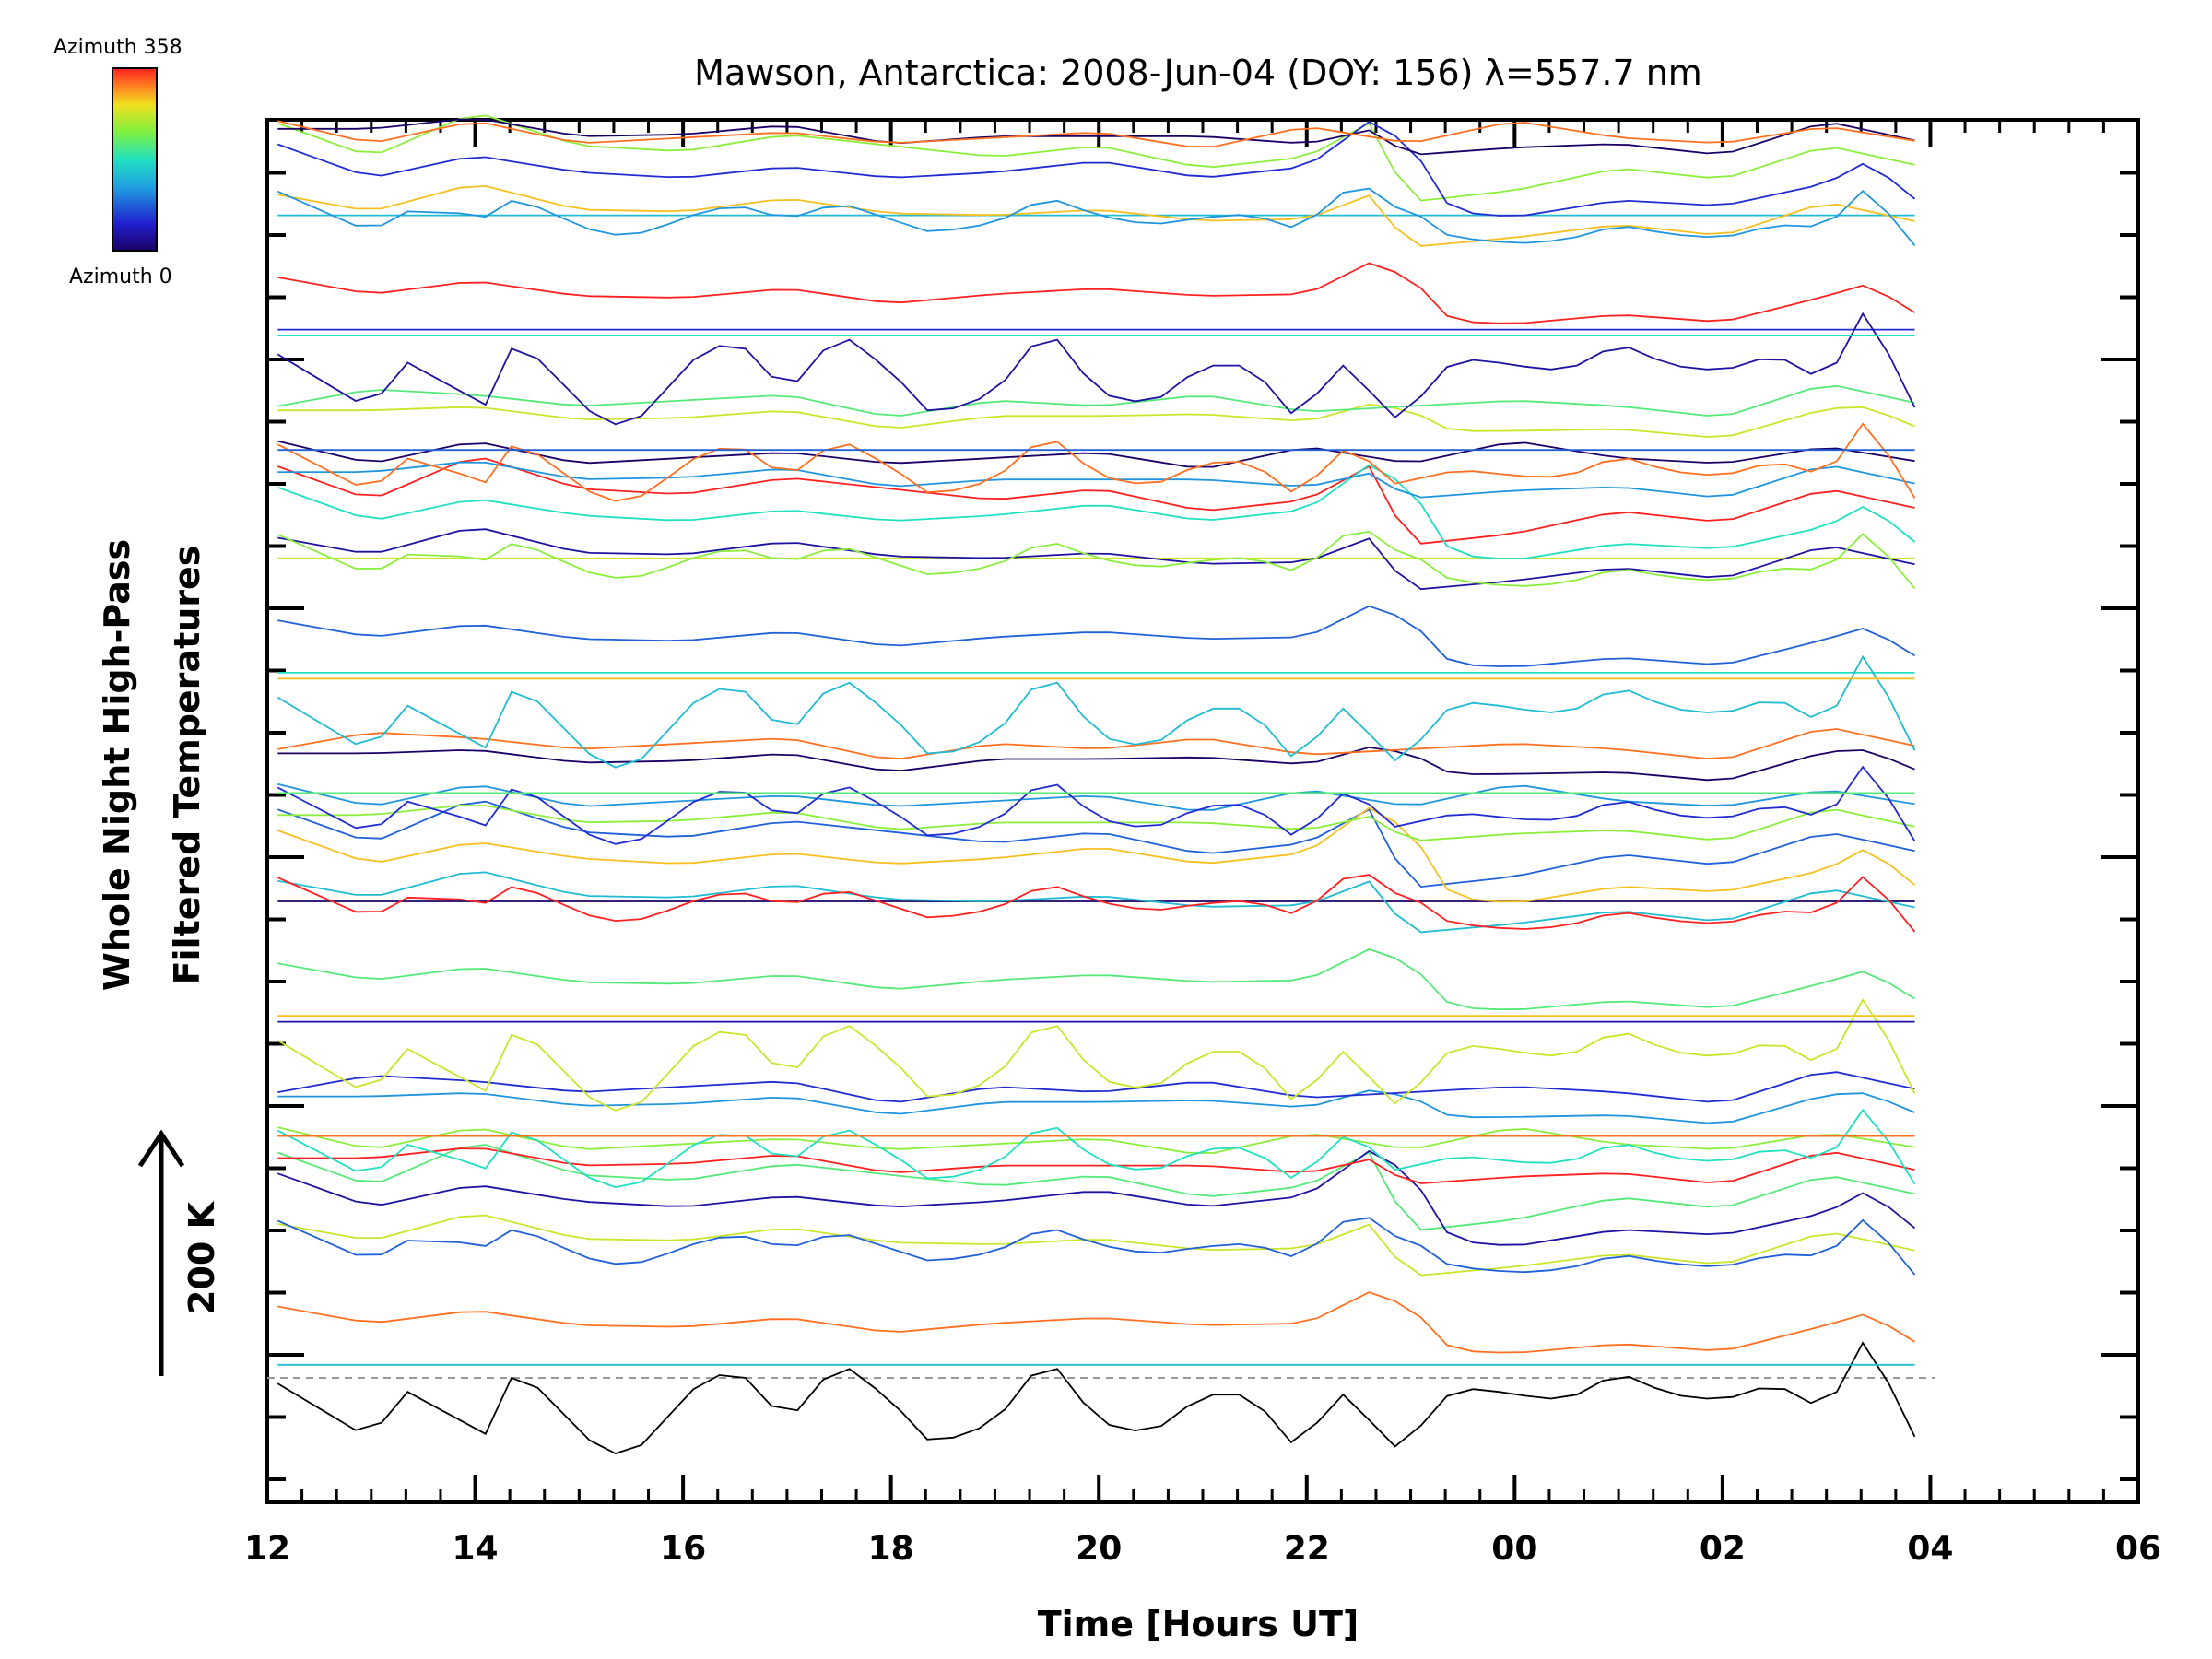 Image resolution: width=2212 pixels, height=1659 pixels. I want to click on colorbar-top-label: Azimuth 358, so click(117, 47).